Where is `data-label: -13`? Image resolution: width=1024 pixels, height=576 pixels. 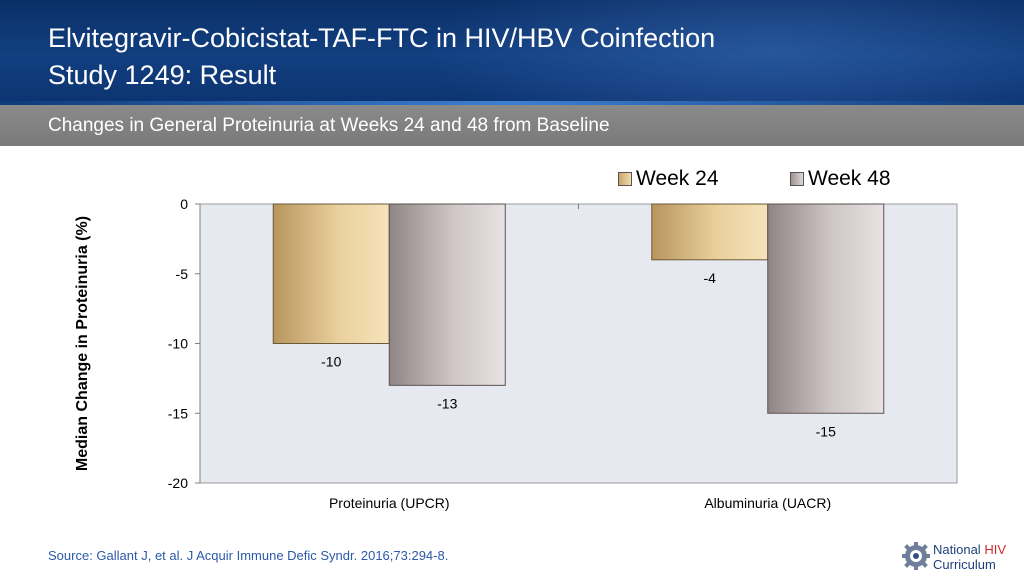
data-label: -13 is located at coordinates (447, 403).